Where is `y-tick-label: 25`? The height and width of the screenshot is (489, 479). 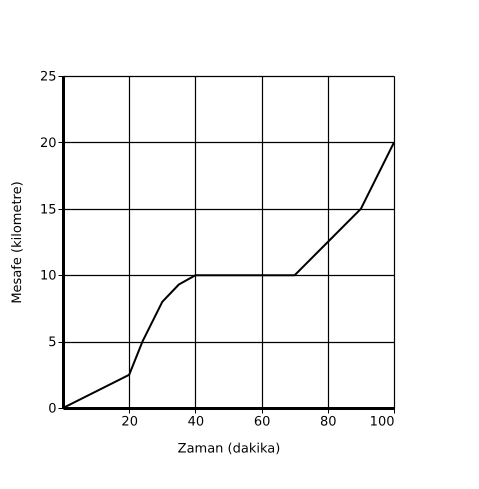
y-tick-label: 25 is located at coordinates (48, 77).